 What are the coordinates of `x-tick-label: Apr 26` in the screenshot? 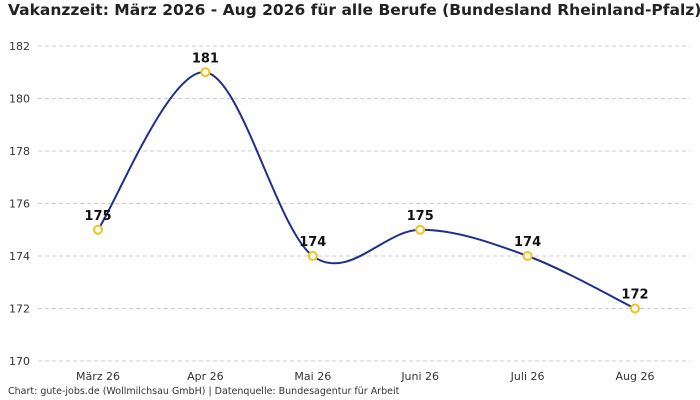 It's located at (205, 376).